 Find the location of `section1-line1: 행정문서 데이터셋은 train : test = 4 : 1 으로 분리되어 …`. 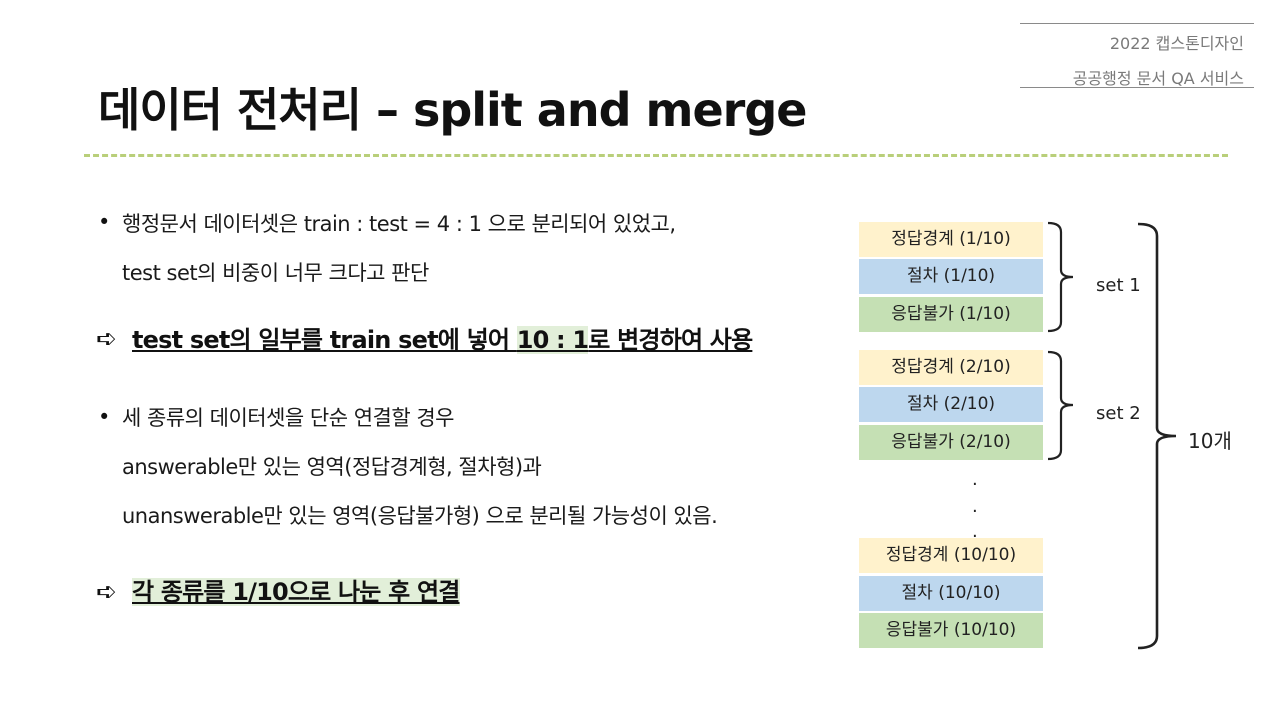

section1-line1: 행정문서 데이터셋은 train : test = 4 : 1 으로 분리되어 … is located at coordinates (399, 224).